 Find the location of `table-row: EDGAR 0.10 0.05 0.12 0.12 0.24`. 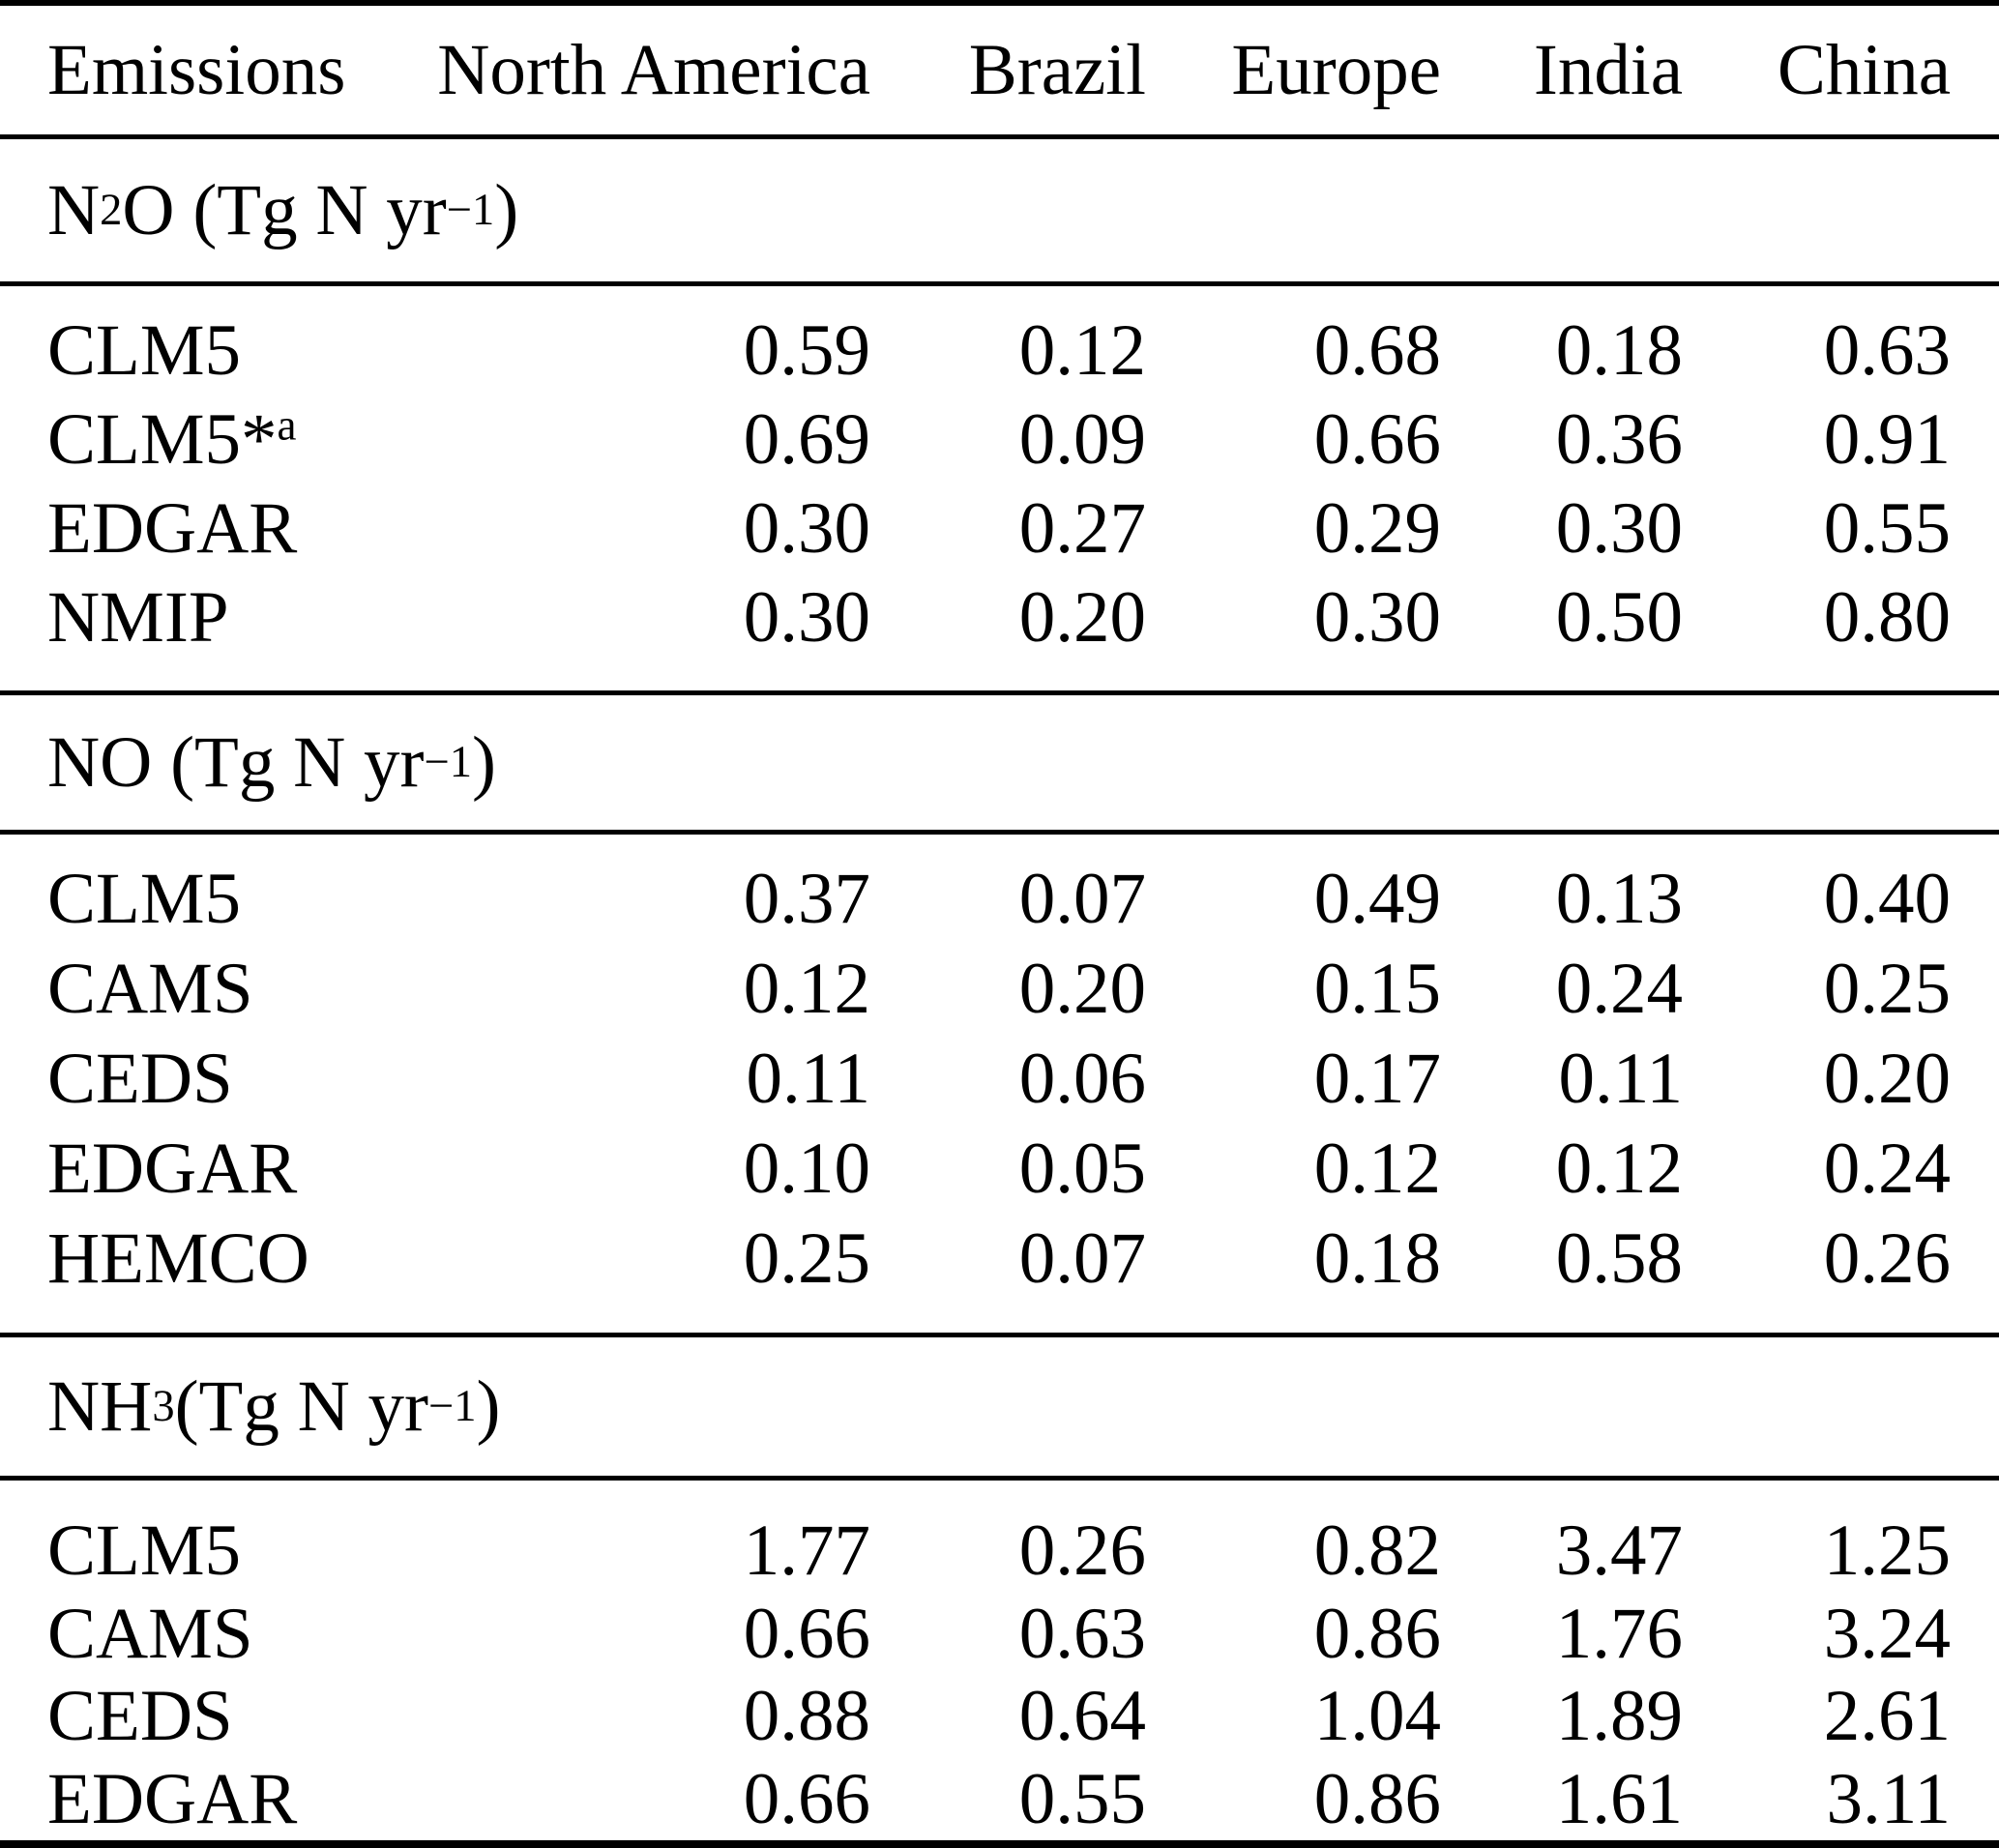

table-row: EDGAR 0.10 0.05 0.12 0.12 0.24 is located at coordinates (999, 1169).